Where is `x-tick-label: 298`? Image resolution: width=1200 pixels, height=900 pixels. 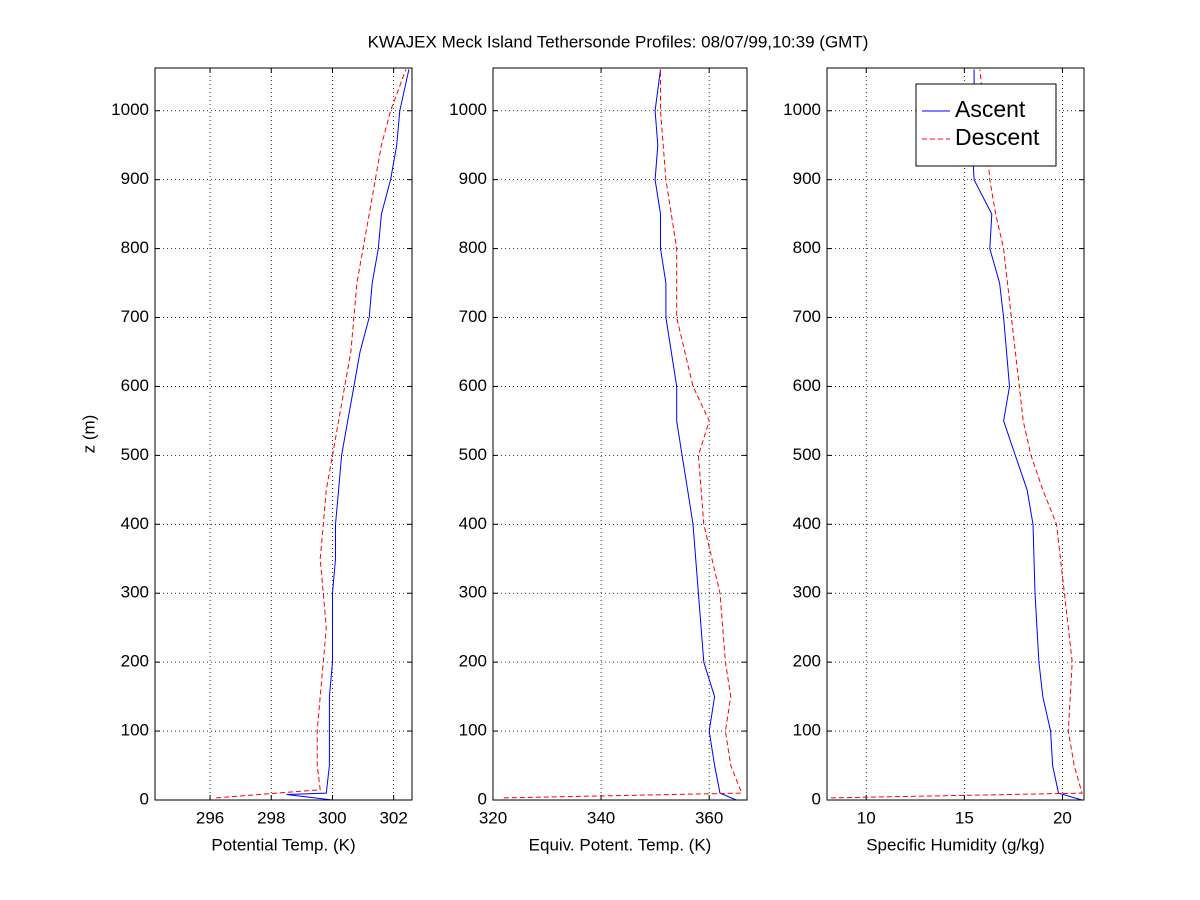 x-tick-label: 298 is located at coordinates (271, 817).